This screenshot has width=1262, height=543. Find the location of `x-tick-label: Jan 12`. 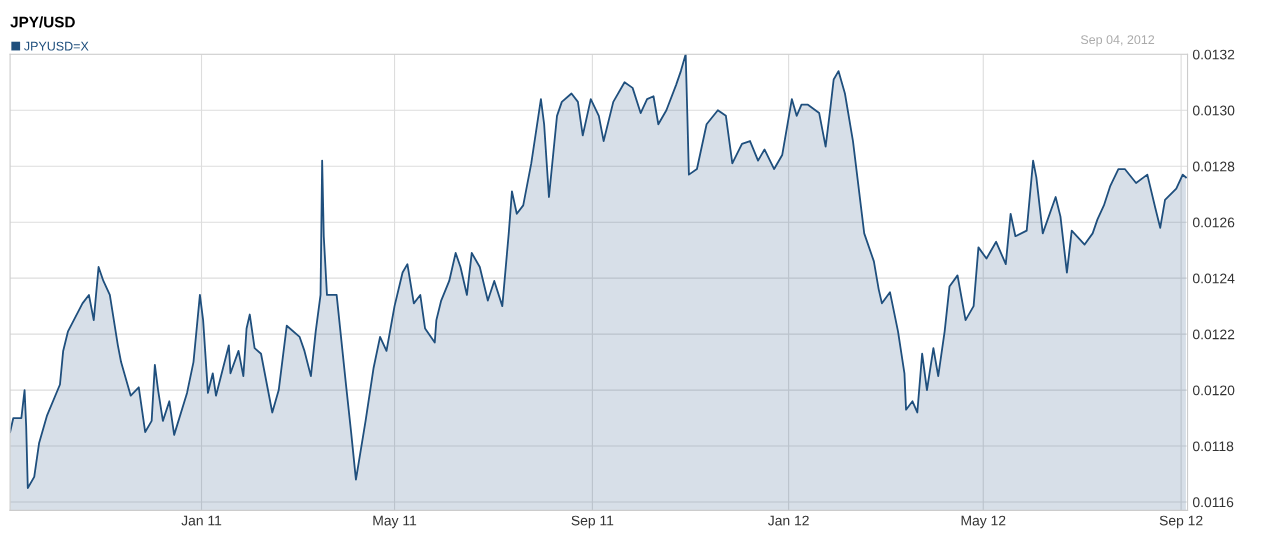

x-tick-label: Jan 12 is located at coordinates (788, 520).